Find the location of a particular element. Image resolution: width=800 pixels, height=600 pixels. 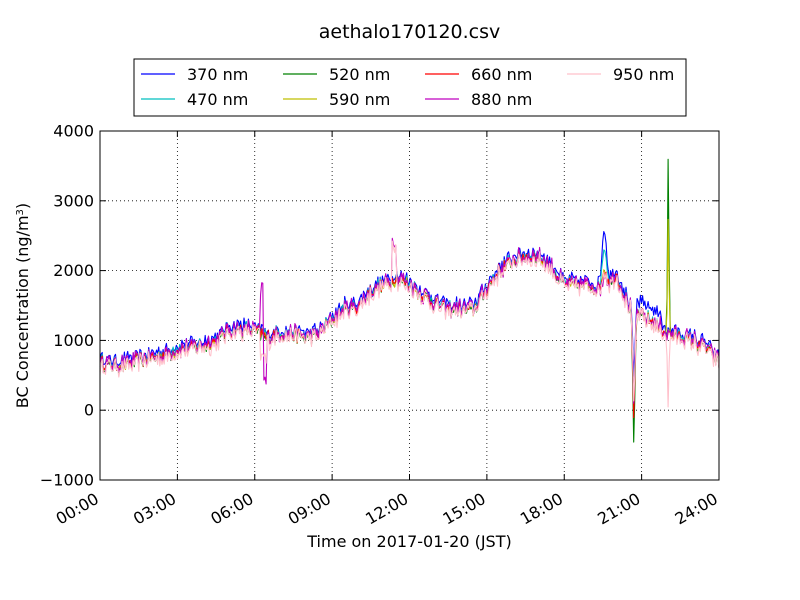

y-tick-label: 1000 is located at coordinates (73, 340).